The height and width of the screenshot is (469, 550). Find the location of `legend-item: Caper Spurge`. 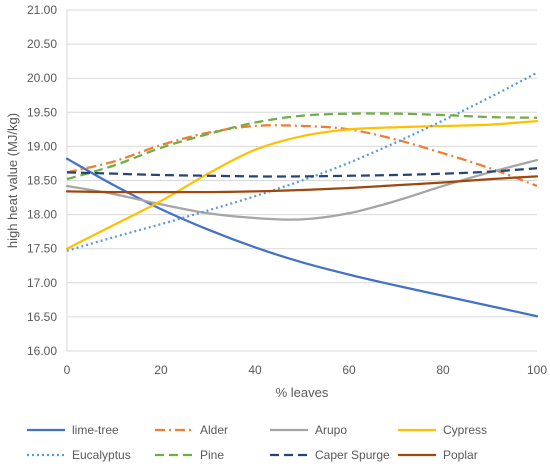

legend-item: Caper Spurge is located at coordinates (330, 455).